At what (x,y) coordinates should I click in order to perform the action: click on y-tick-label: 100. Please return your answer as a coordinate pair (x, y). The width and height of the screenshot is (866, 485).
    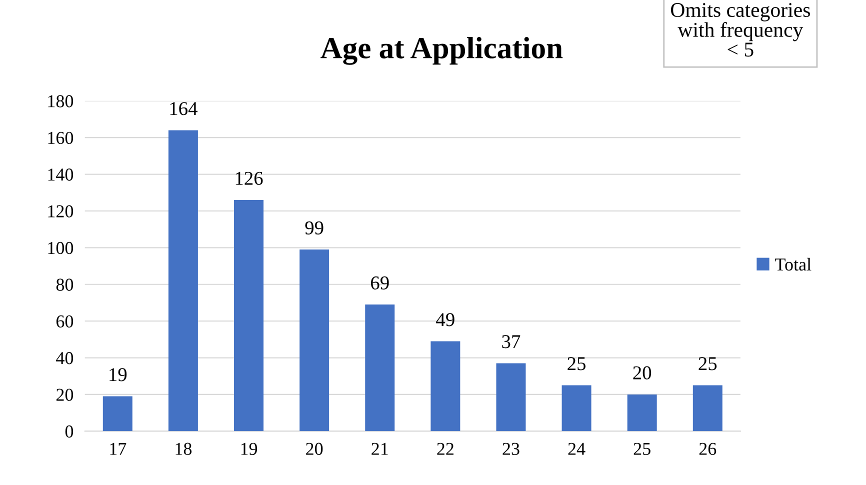
    Looking at the image, I should click on (61, 248).